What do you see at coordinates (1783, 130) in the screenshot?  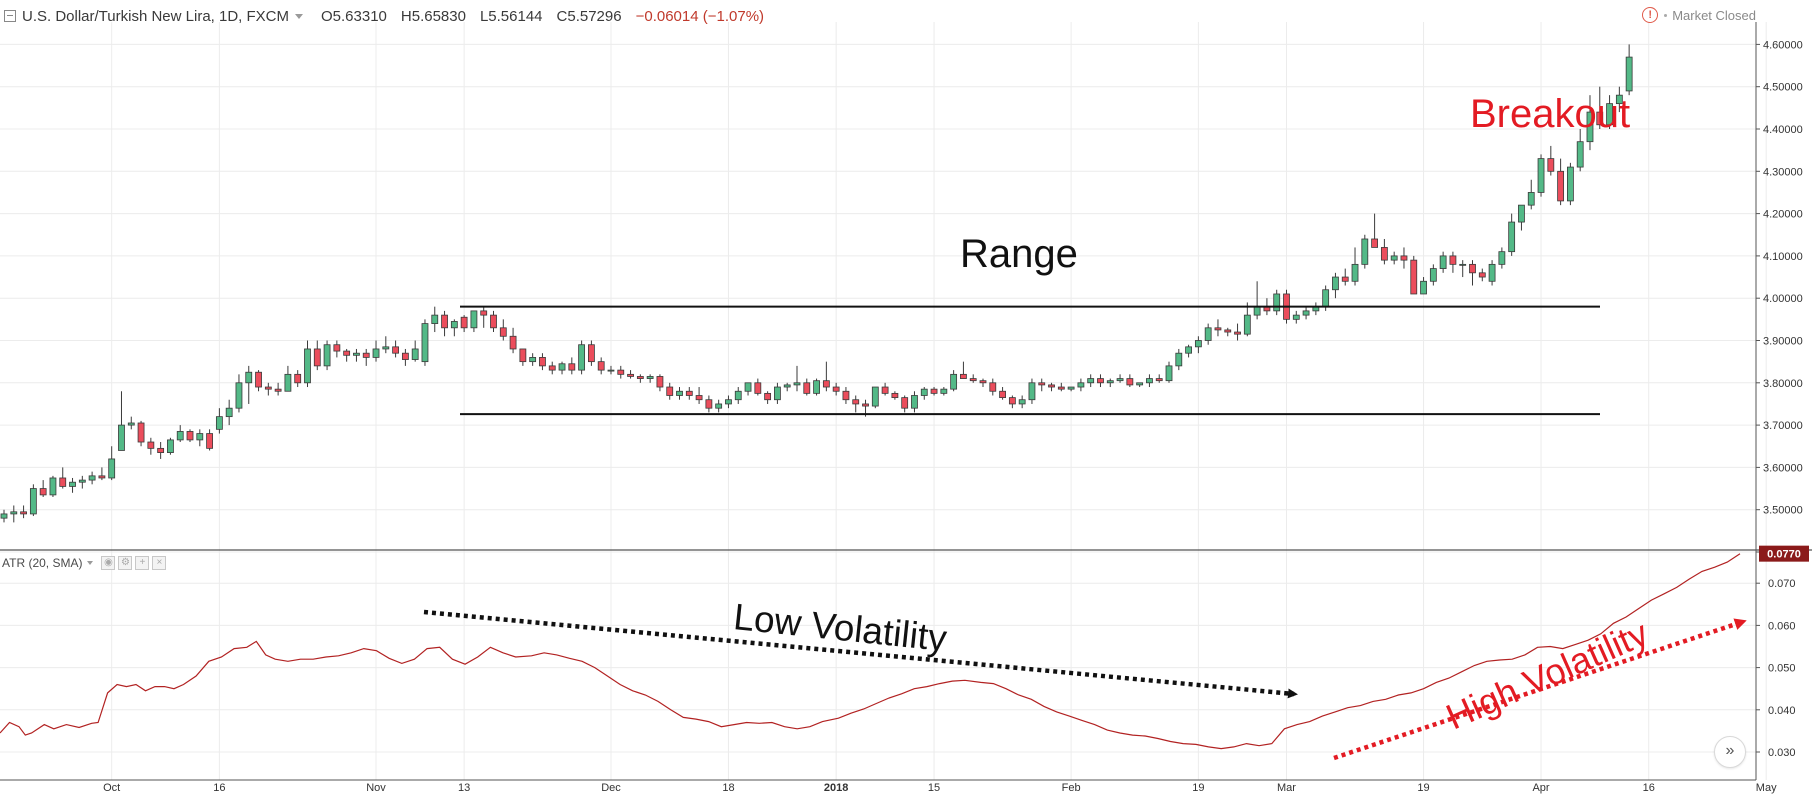 I see `y-tick-label: 4.40000` at bounding box center [1783, 130].